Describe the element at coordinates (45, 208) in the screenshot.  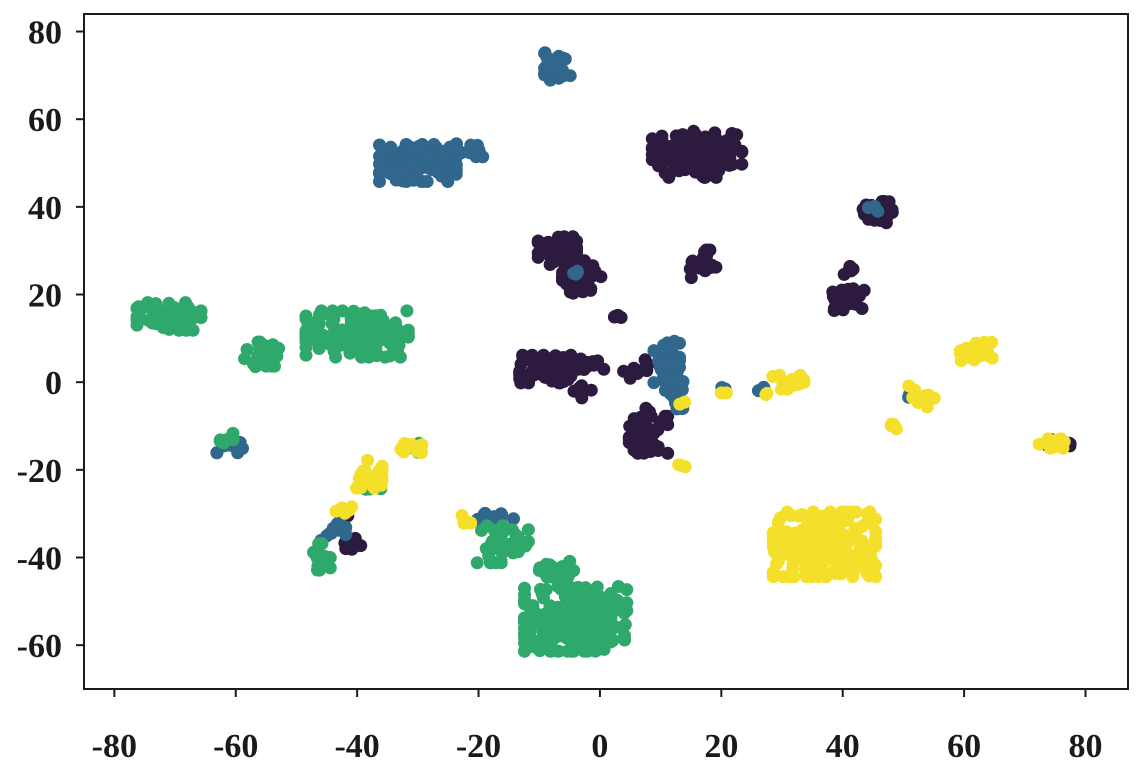
I see `y-tick-label: 40` at that location.